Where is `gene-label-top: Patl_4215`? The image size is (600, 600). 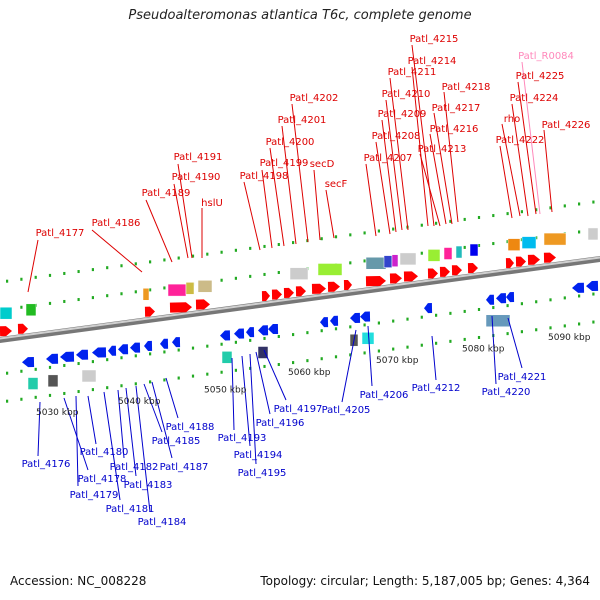 gene-label-top: Patl_4215 is located at coordinates (434, 39).